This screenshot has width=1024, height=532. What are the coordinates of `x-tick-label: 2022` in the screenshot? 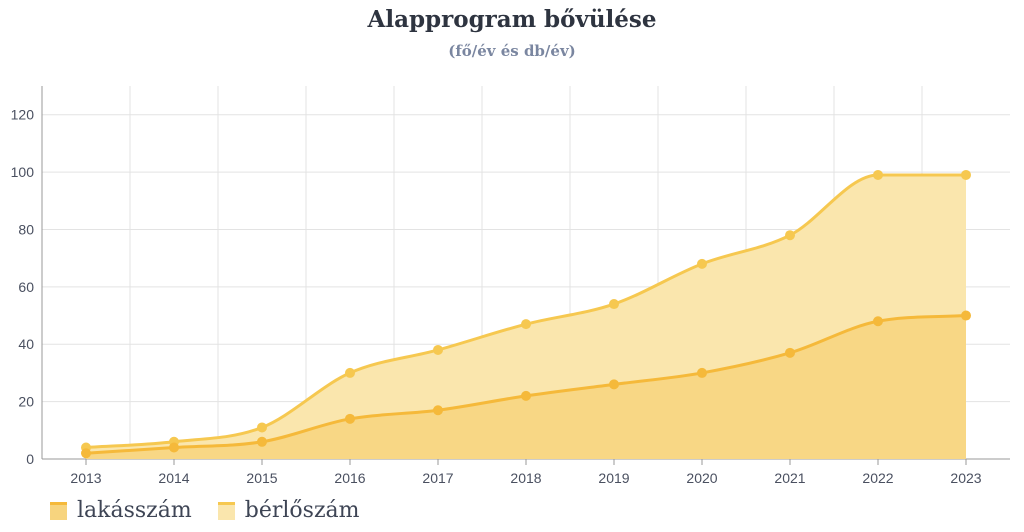 It's located at (877, 478).